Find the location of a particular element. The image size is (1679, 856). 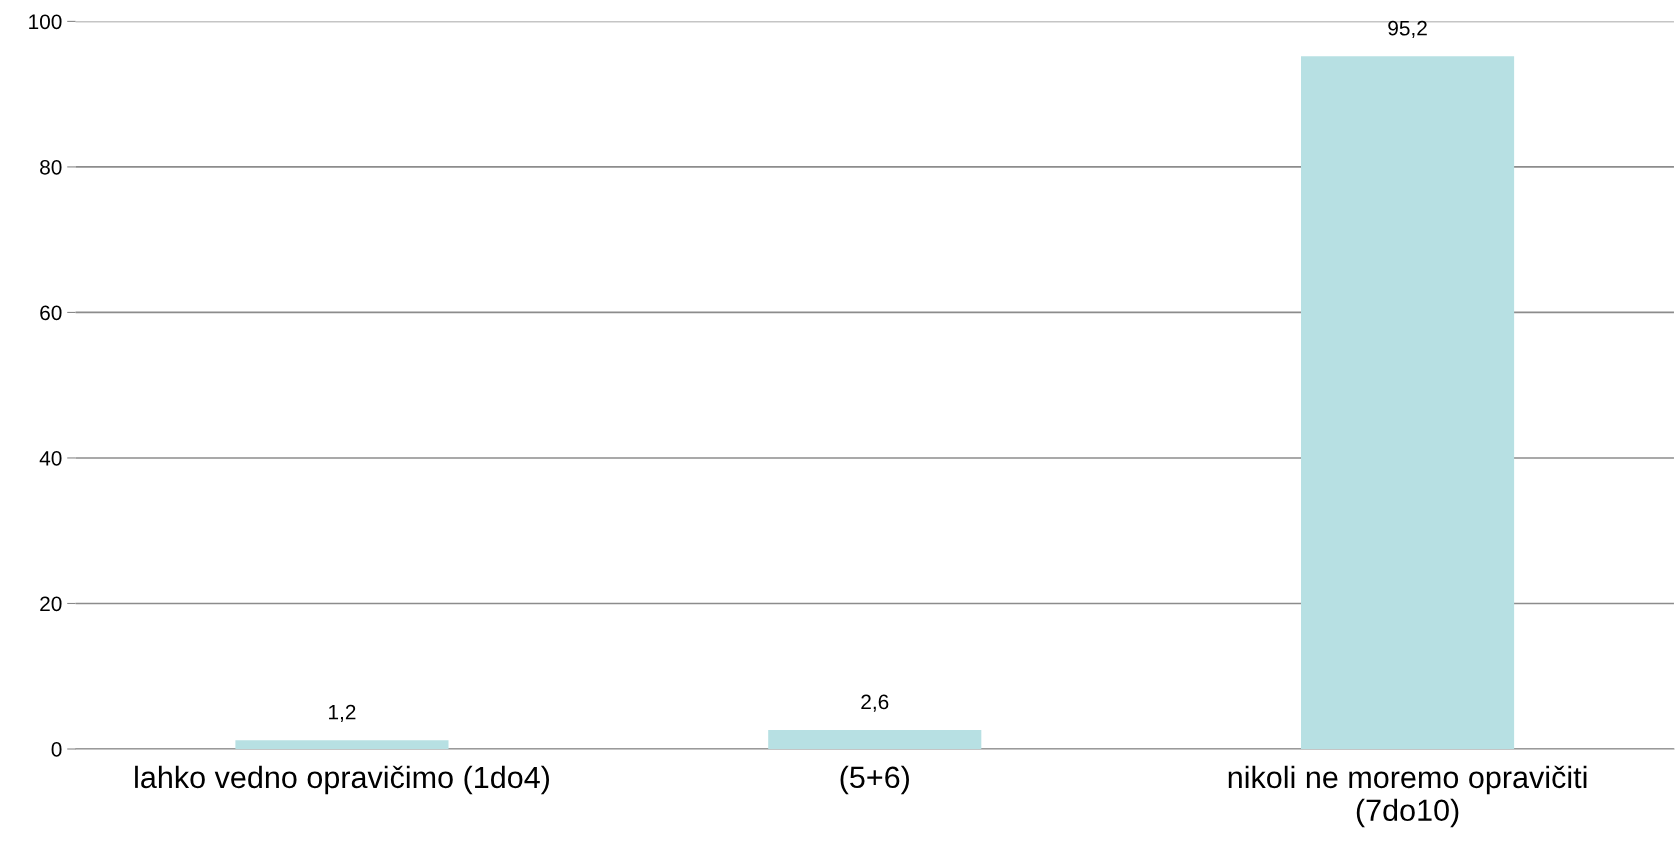

x-tick-label: lahko vedno opravičimo (1do4) is located at coordinates (342, 780).